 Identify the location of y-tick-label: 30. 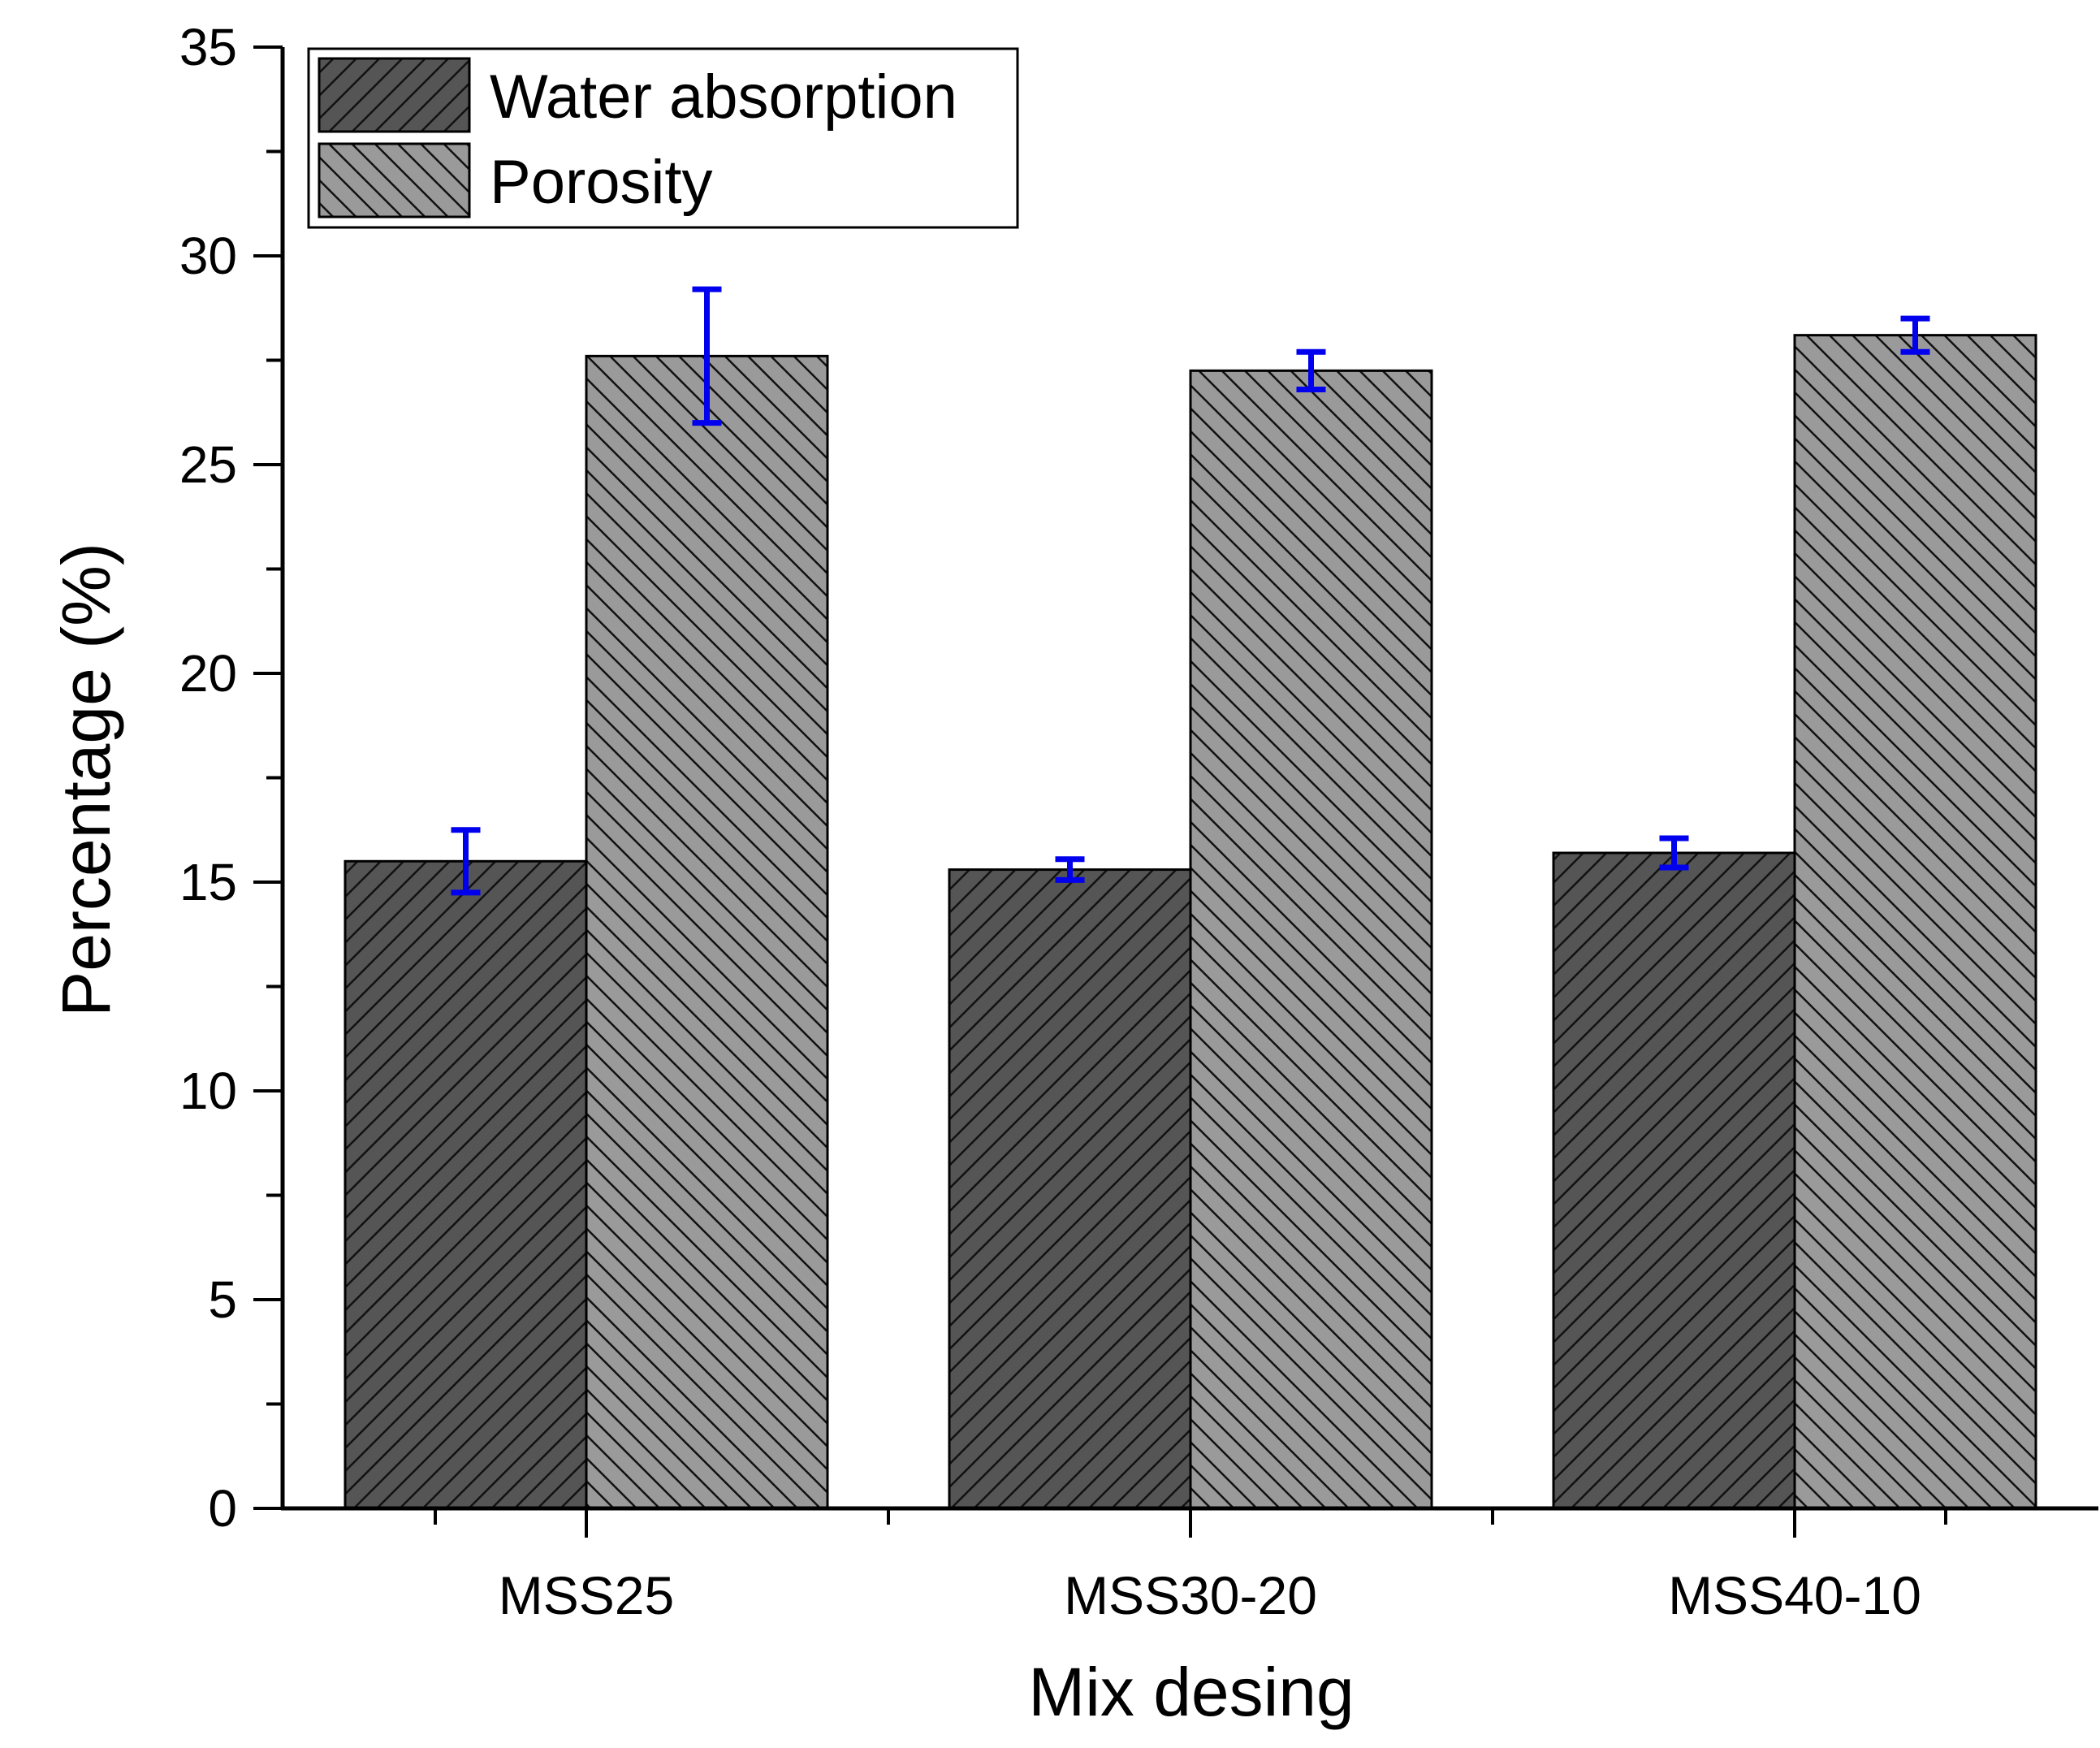
(208, 256).